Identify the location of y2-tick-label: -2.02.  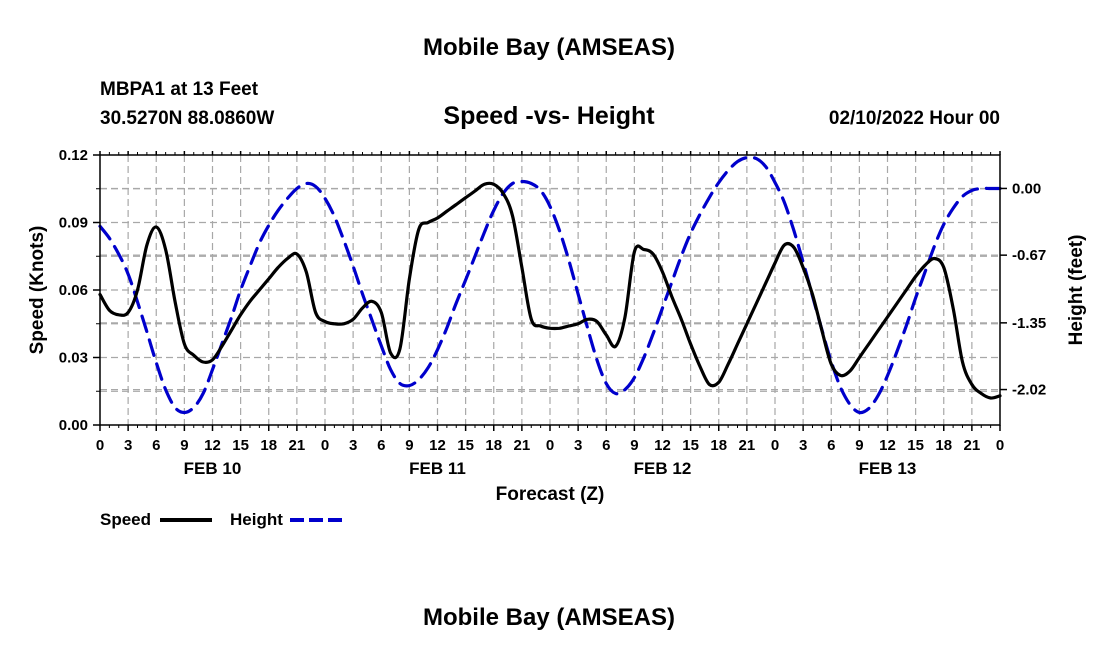
(1029, 390).